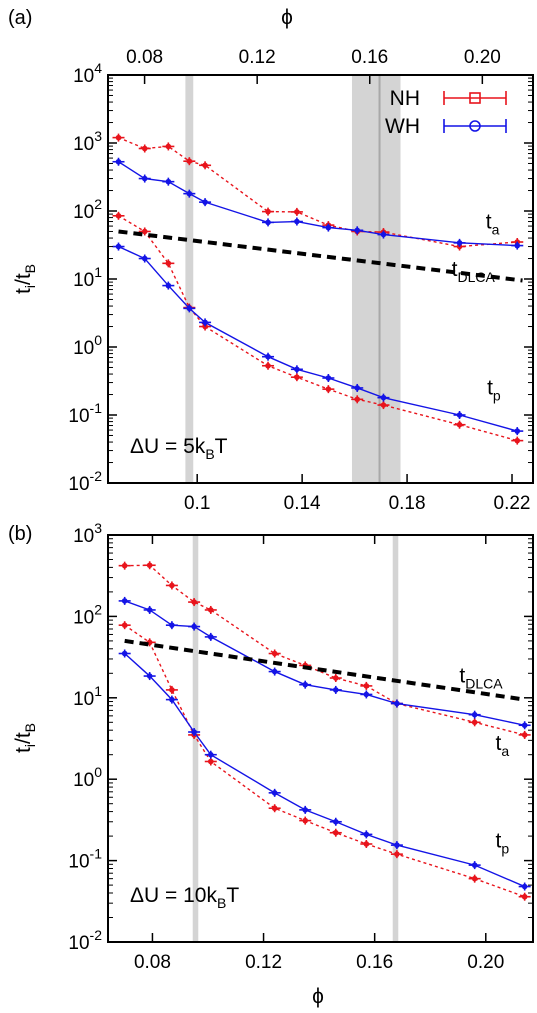  I want to click on y-tick-label-a-0: 10⁻², so click(85, 481).